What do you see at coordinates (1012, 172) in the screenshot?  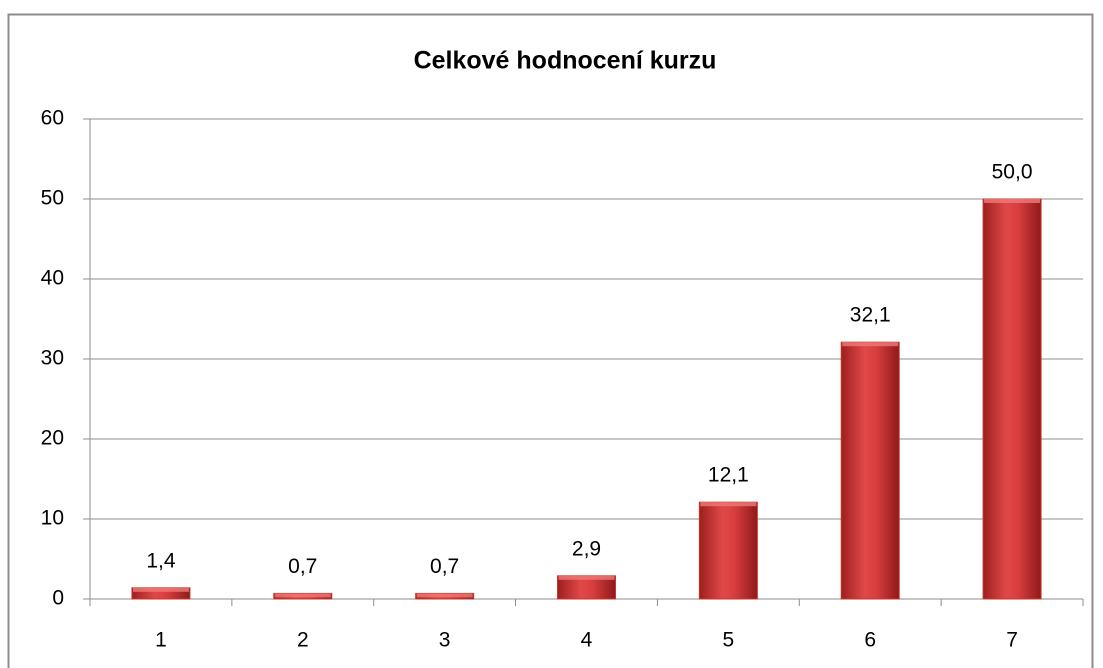 I see `data-label: 50,0` at bounding box center [1012, 172].